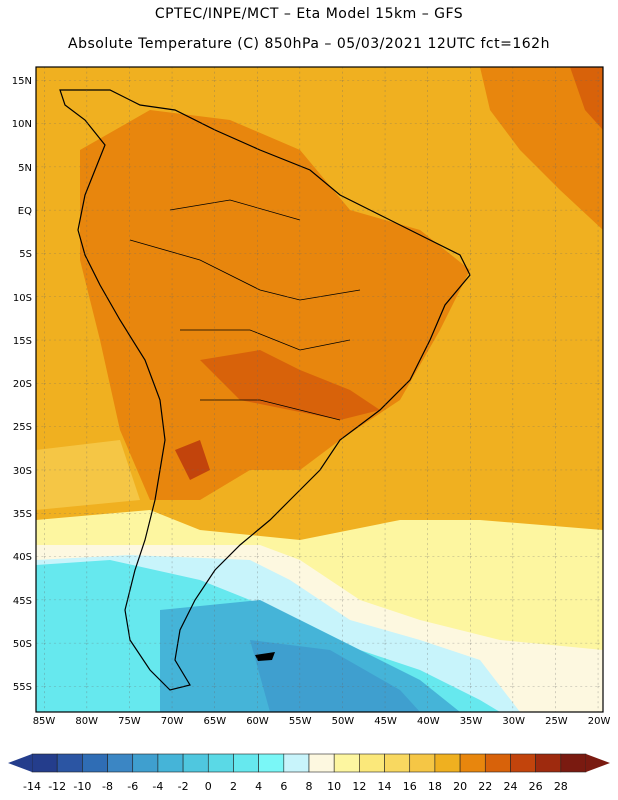  Describe the element at coordinates (44, 721) in the screenshot. I see `lon-label: 85W` at that location.